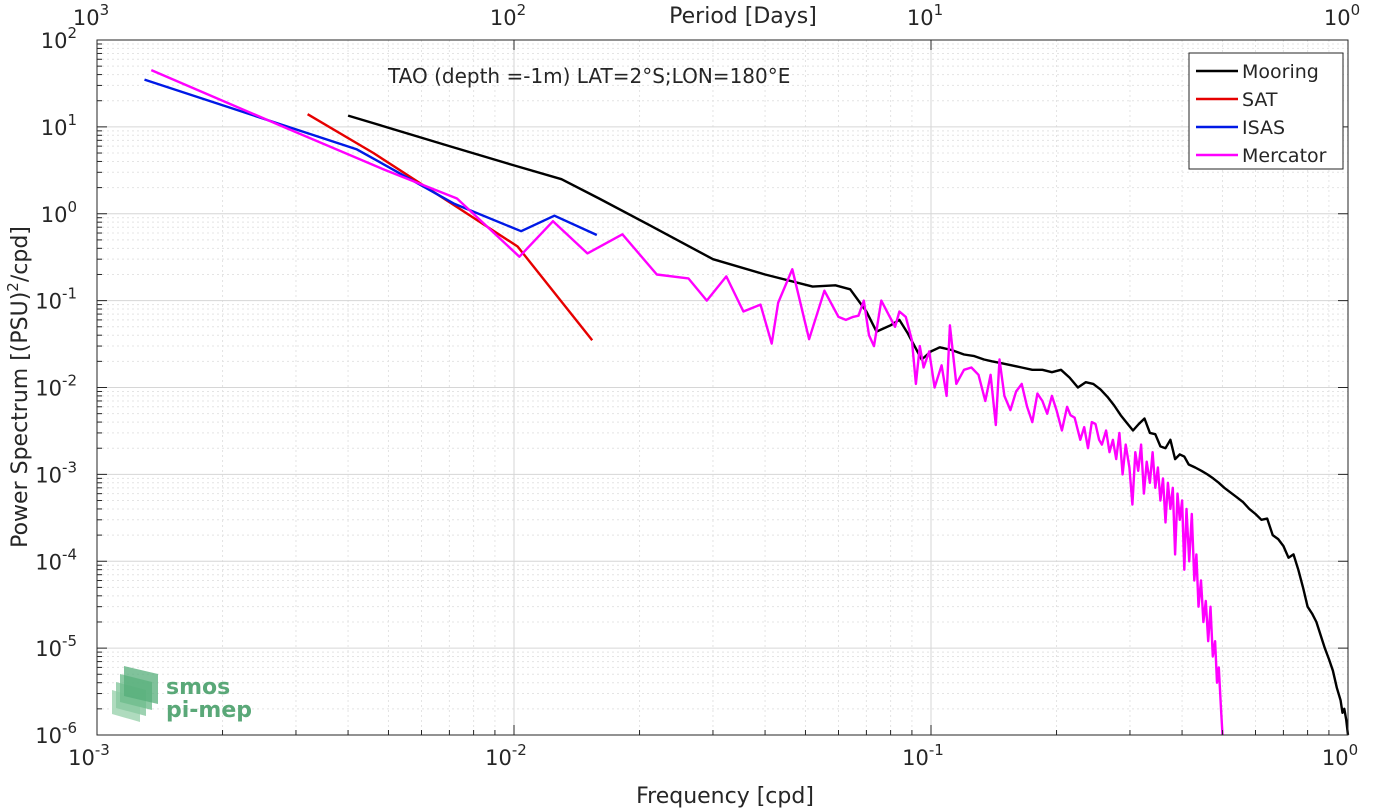 This screenshot has height=809, width=1377. I want to click on x-tick-label: 10⁰, so click(1340, 755).